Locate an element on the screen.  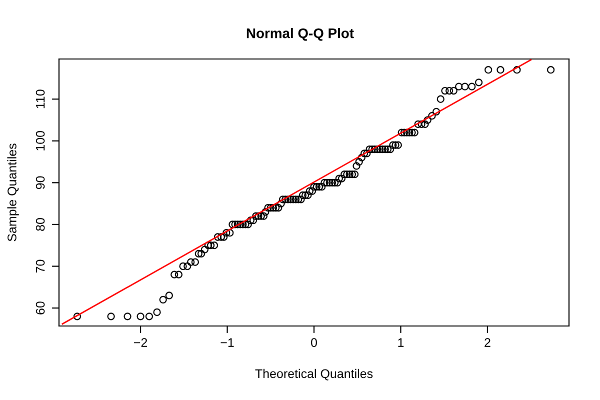
y-tick-label: 90 is located at coordinates (40, 183).